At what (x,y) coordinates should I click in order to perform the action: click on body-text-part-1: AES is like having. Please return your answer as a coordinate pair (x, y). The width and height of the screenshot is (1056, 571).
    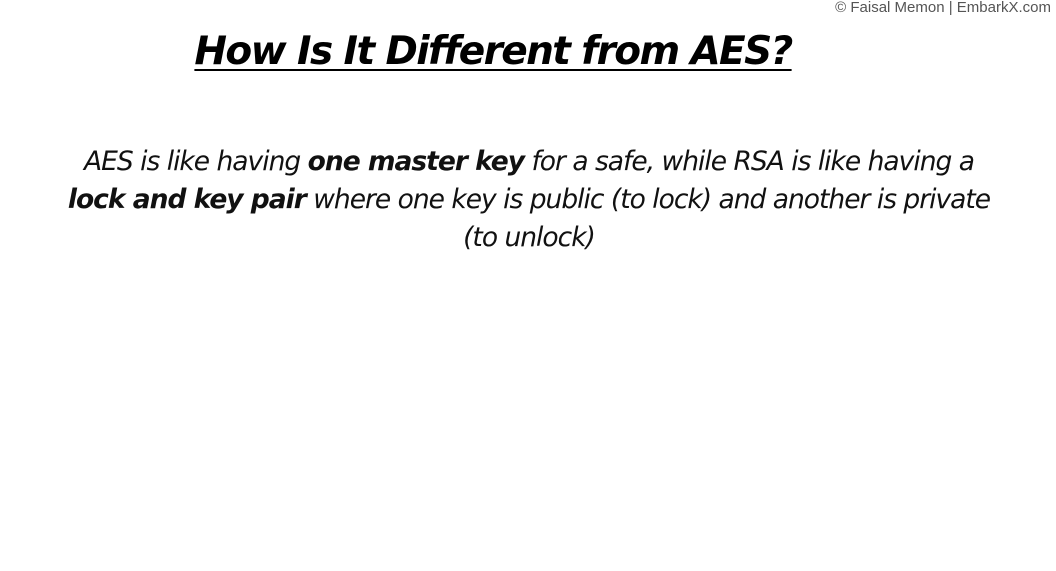
    Looking at the image, I should click on (196, 161).